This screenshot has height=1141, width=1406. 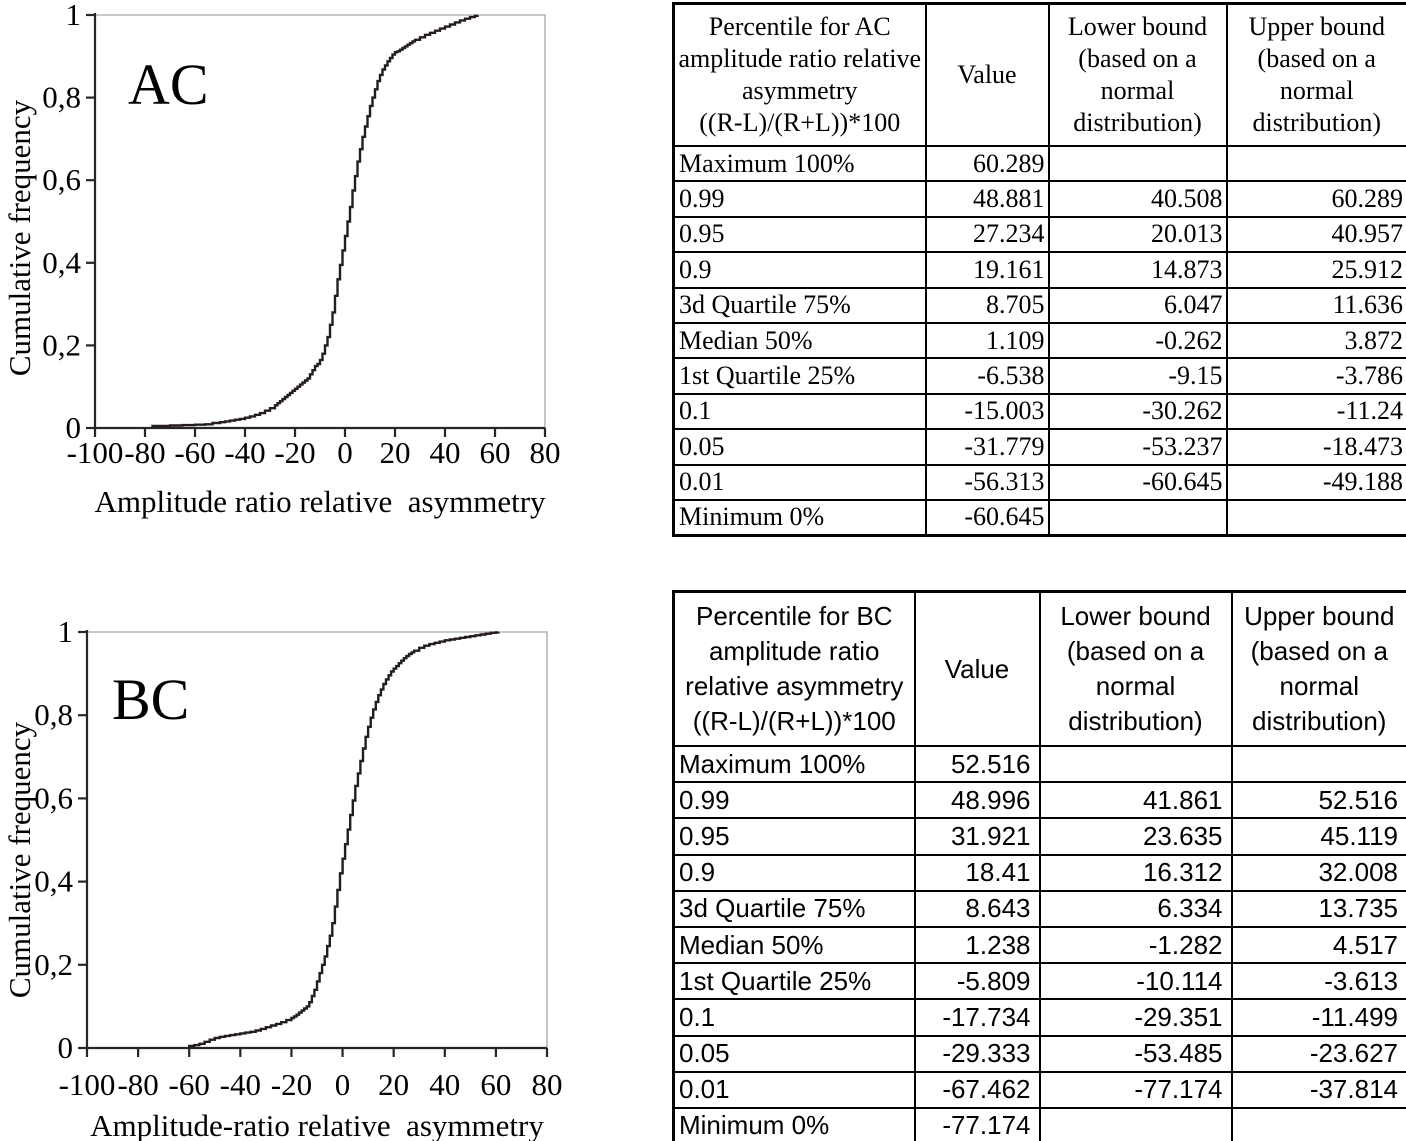 I want to click on table-row: 0.01 -67.462 -77.174 -37.814, so click(x=1039, y=1089).